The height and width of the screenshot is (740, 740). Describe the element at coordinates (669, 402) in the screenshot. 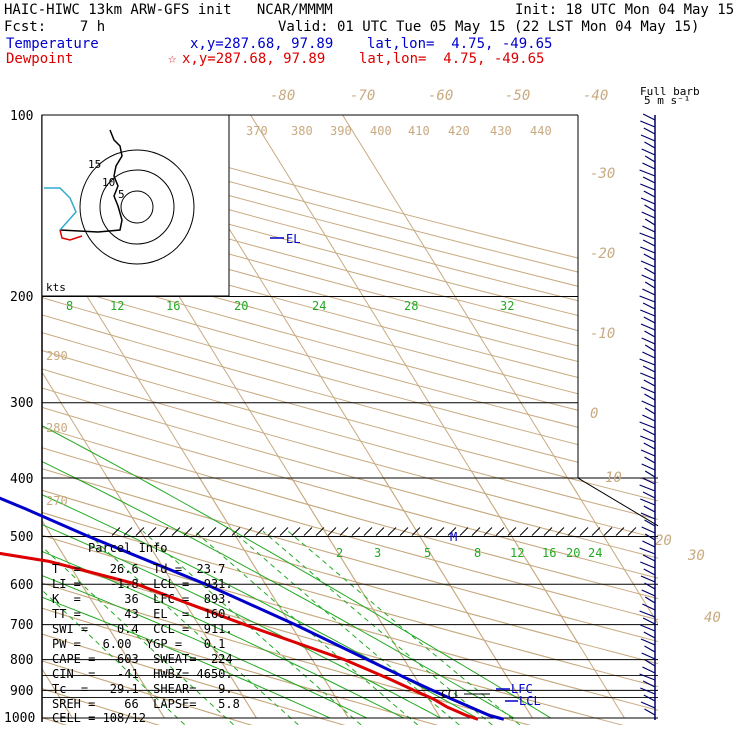

I see `wind-barb-panel: Full barb 5 m s⁻¹` at that location.